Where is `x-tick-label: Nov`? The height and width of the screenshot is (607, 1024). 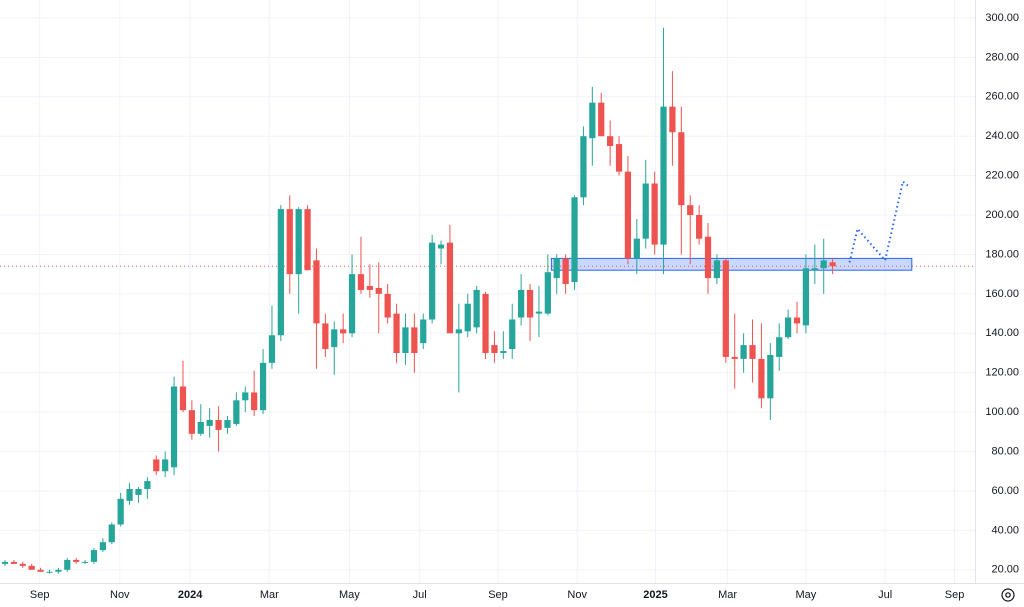
x-tick-label: Nov is located at coordinates (120, 595).